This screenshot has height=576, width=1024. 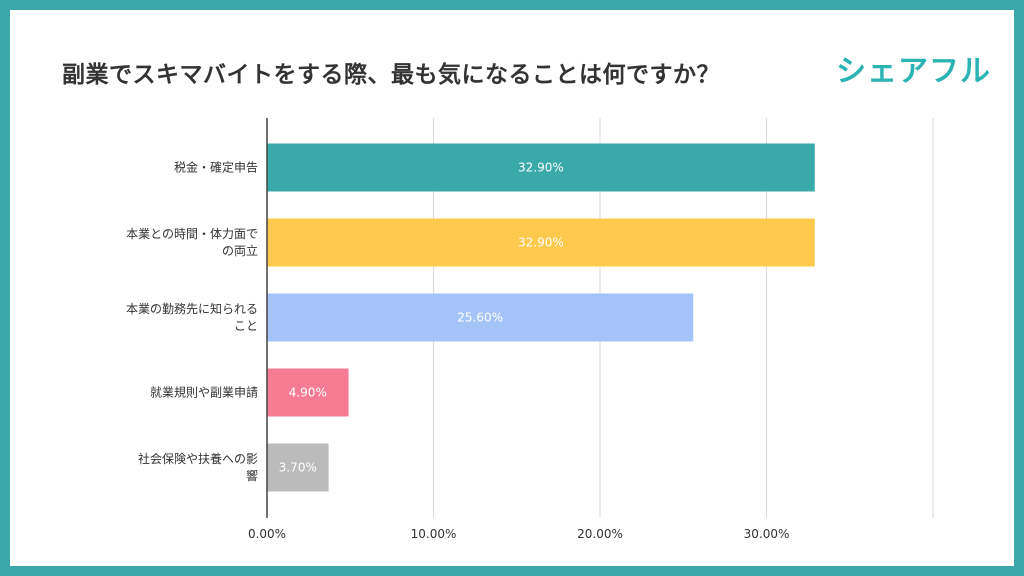 I want to click on x-tick-label-1: 10.00%, so click(x=434, y=534).